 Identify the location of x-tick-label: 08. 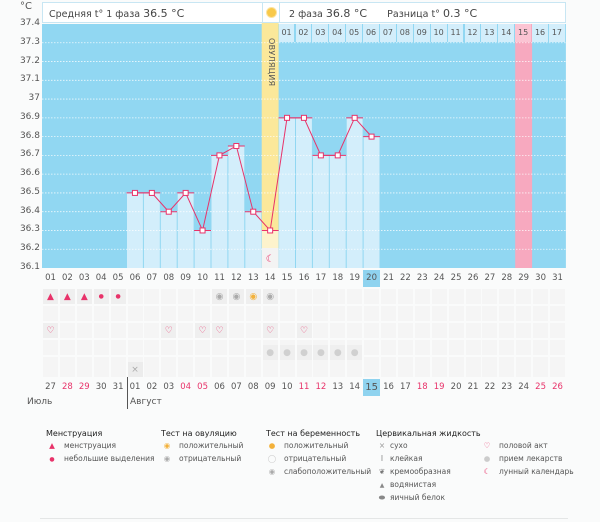
(169, 278).